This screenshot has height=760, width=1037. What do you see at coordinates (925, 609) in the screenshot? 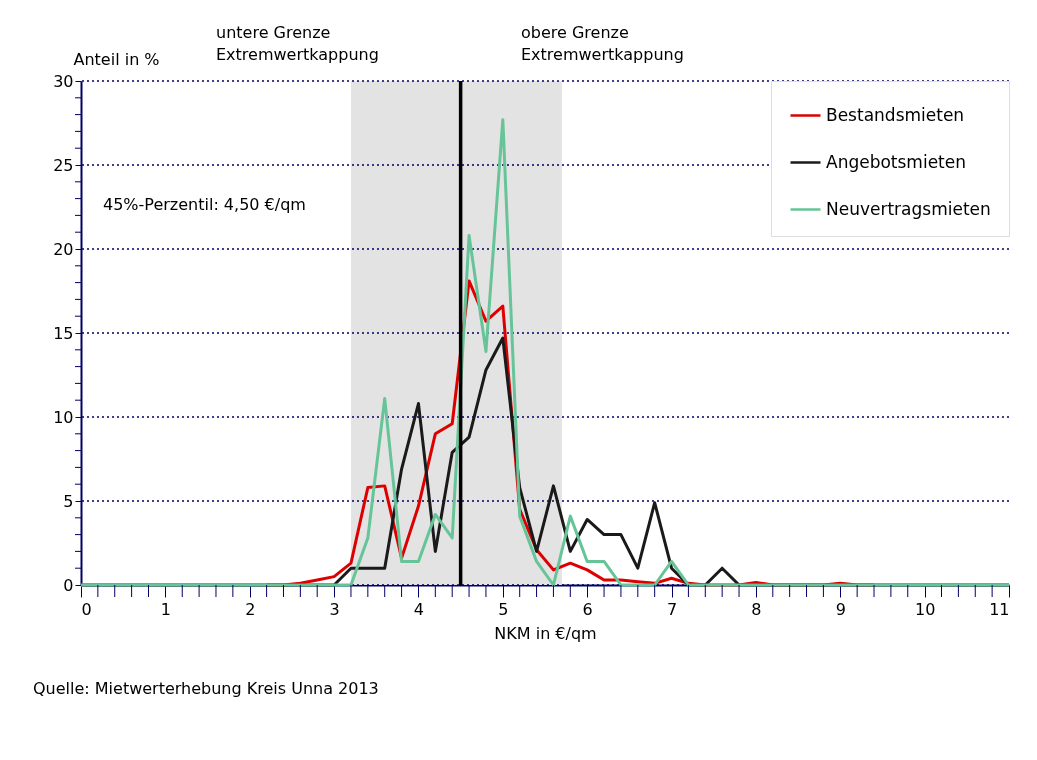
I see `x-tick-label: 10` at bounding box center [925, 609].